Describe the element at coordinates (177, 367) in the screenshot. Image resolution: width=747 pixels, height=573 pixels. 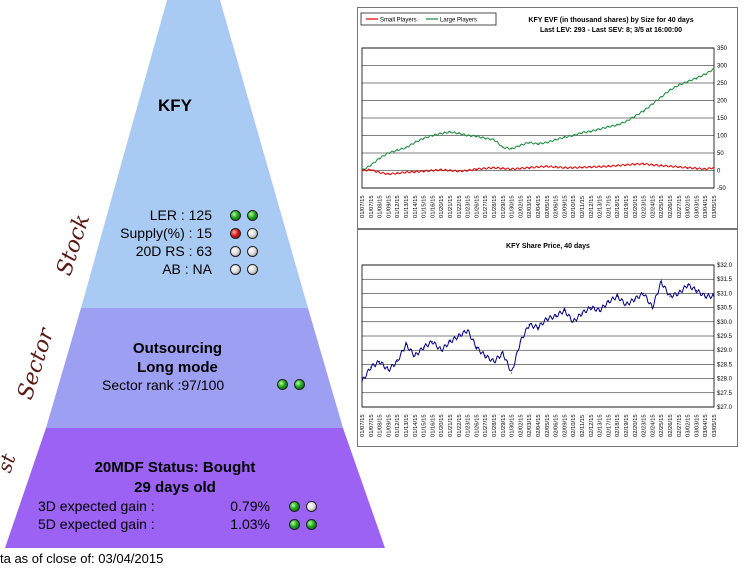
I see `sector-mode: Long mode` at that location.